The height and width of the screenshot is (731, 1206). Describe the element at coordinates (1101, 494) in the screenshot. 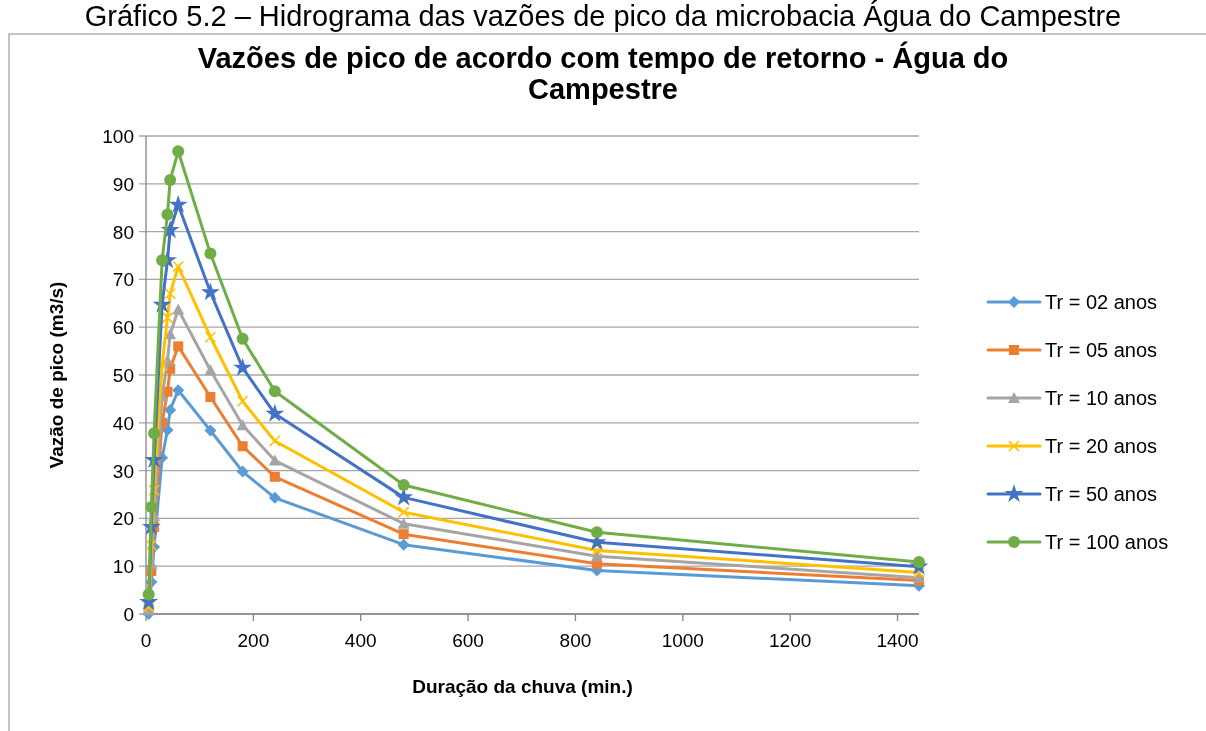

I see `legend-label: Tr = 50 anos` at that location.